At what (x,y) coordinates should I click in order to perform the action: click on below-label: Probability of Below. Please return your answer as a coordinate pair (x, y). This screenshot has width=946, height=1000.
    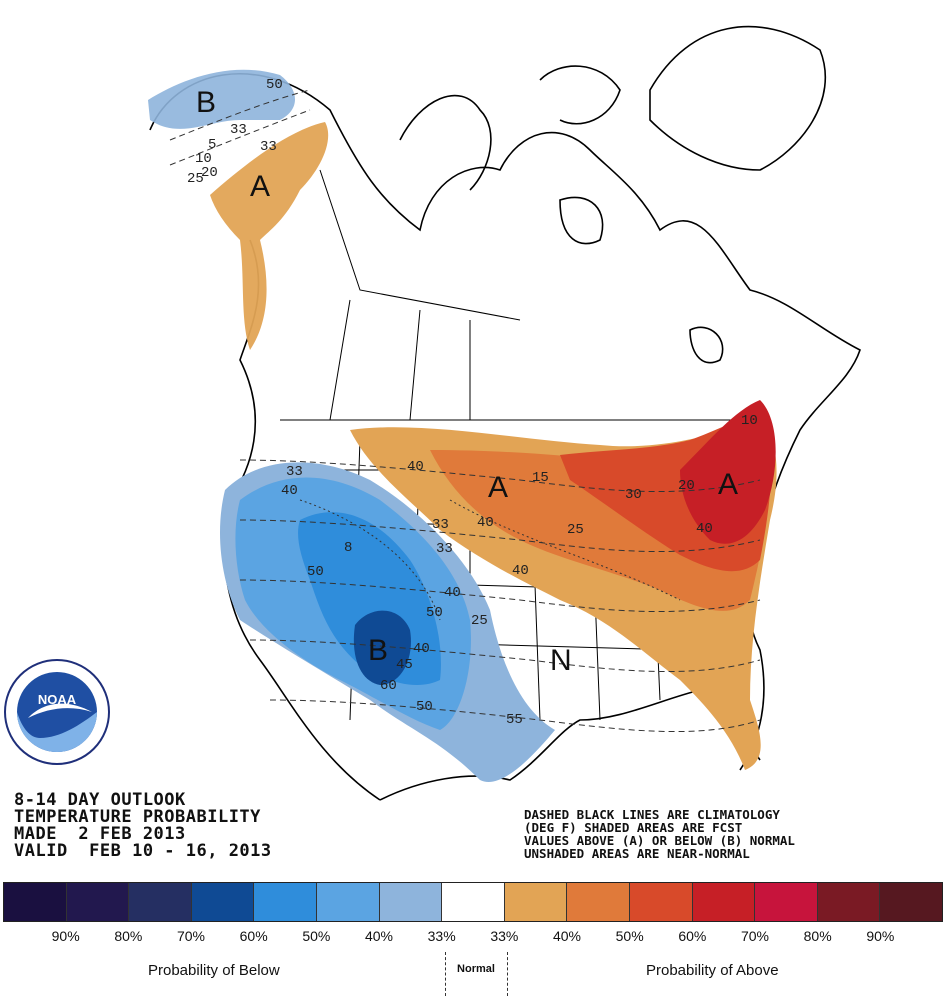
    Looking at the image, I should click on (214, 970).